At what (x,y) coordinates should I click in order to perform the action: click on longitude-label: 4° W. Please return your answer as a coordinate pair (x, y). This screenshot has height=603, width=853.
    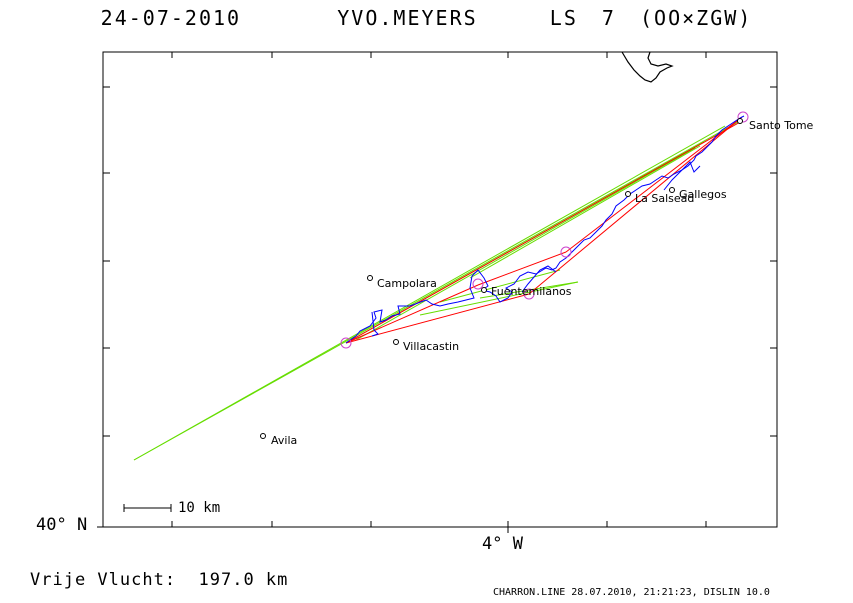
    Looking at the image, I should click on (502, 544).